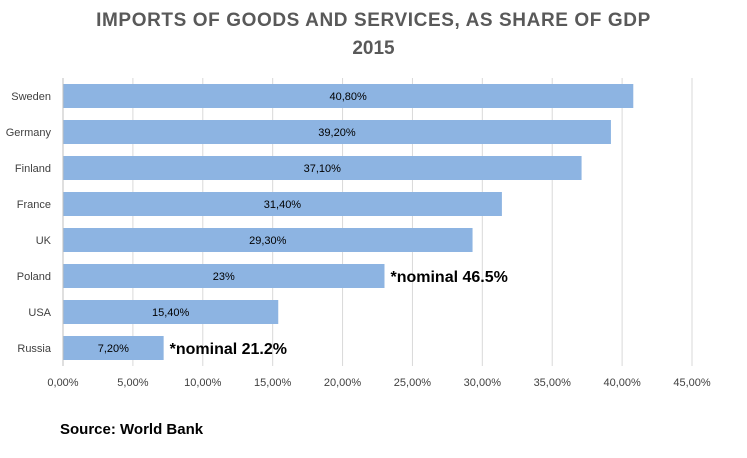  Describe the element at coordinates (553, 383) in the screenshot. I see `x-tick-label: 35,00%` at that location.